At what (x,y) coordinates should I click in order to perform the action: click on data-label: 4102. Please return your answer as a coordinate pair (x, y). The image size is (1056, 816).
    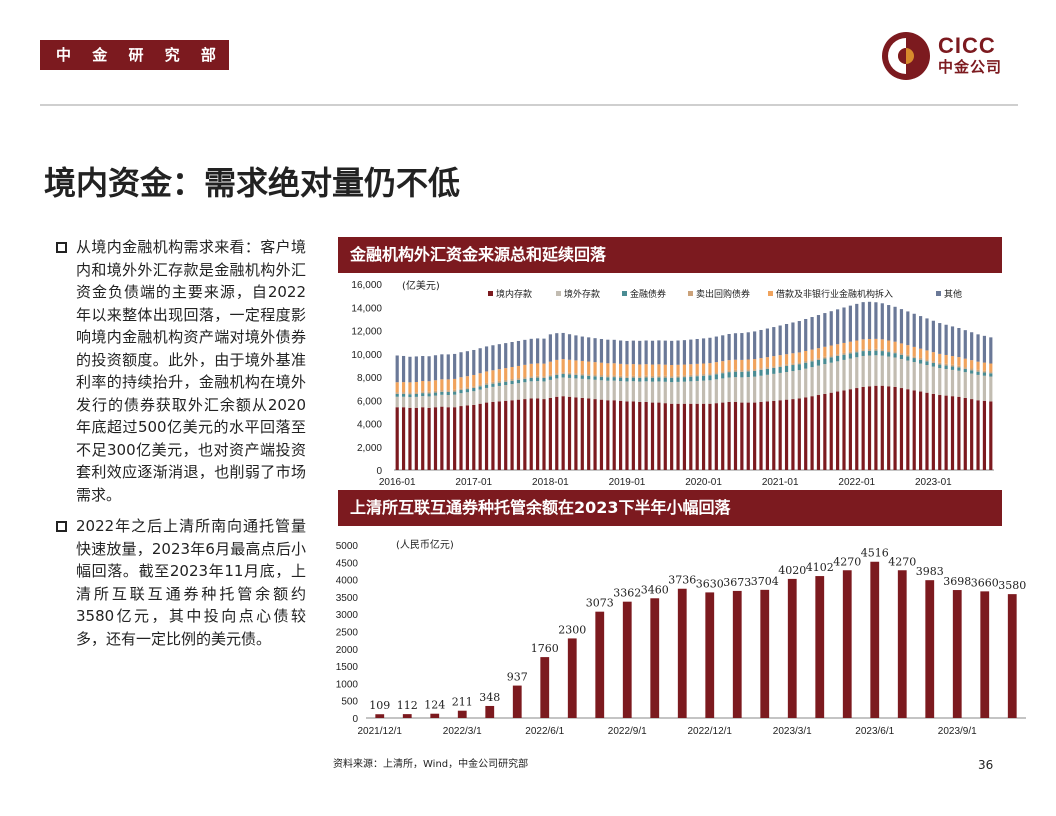
    Looking at the image, I should click on (820, 567).